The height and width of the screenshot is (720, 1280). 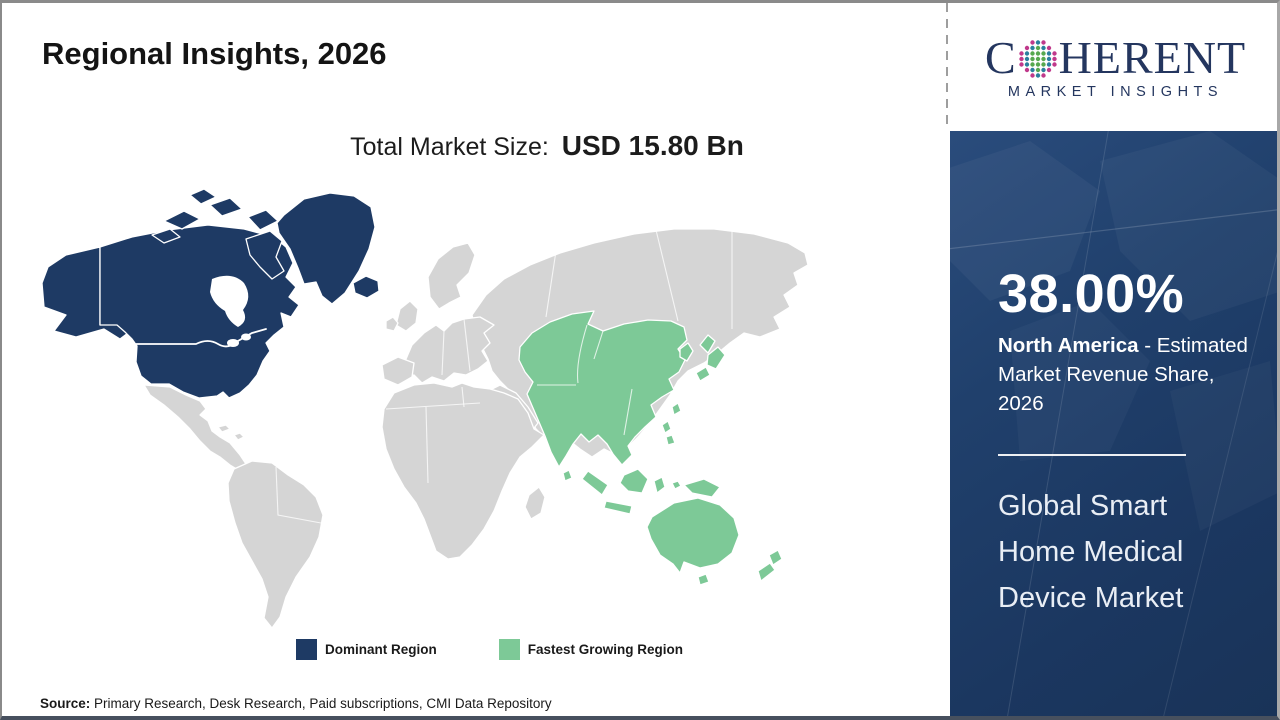 What do you see at coordinates (693, 535) in the screenshot?
I see `country-shape-australia` at bounding box center [693, 535].